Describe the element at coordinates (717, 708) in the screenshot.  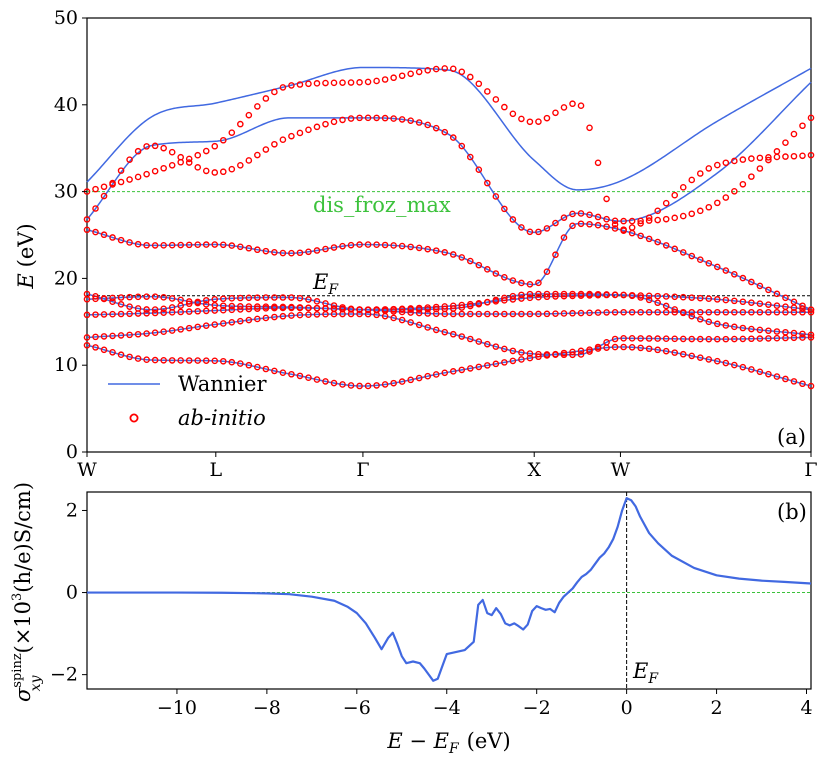
I see `xtick-label: 2` at that location.